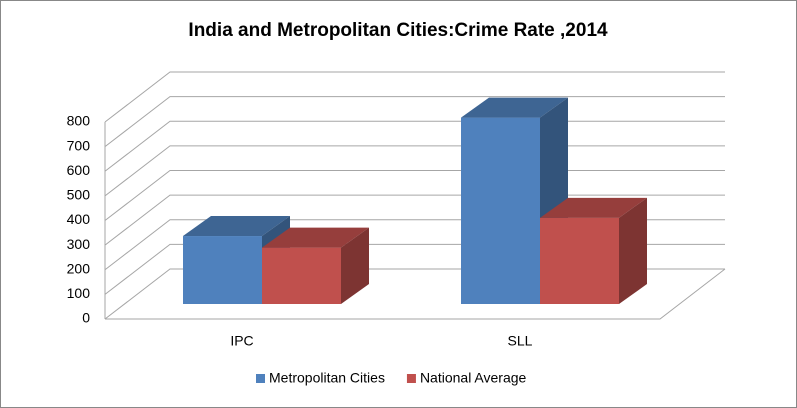 Image resolution: width=797 pixels, height=408 pixels. I want to click on y-tick-label: 200, so click(79, 268).